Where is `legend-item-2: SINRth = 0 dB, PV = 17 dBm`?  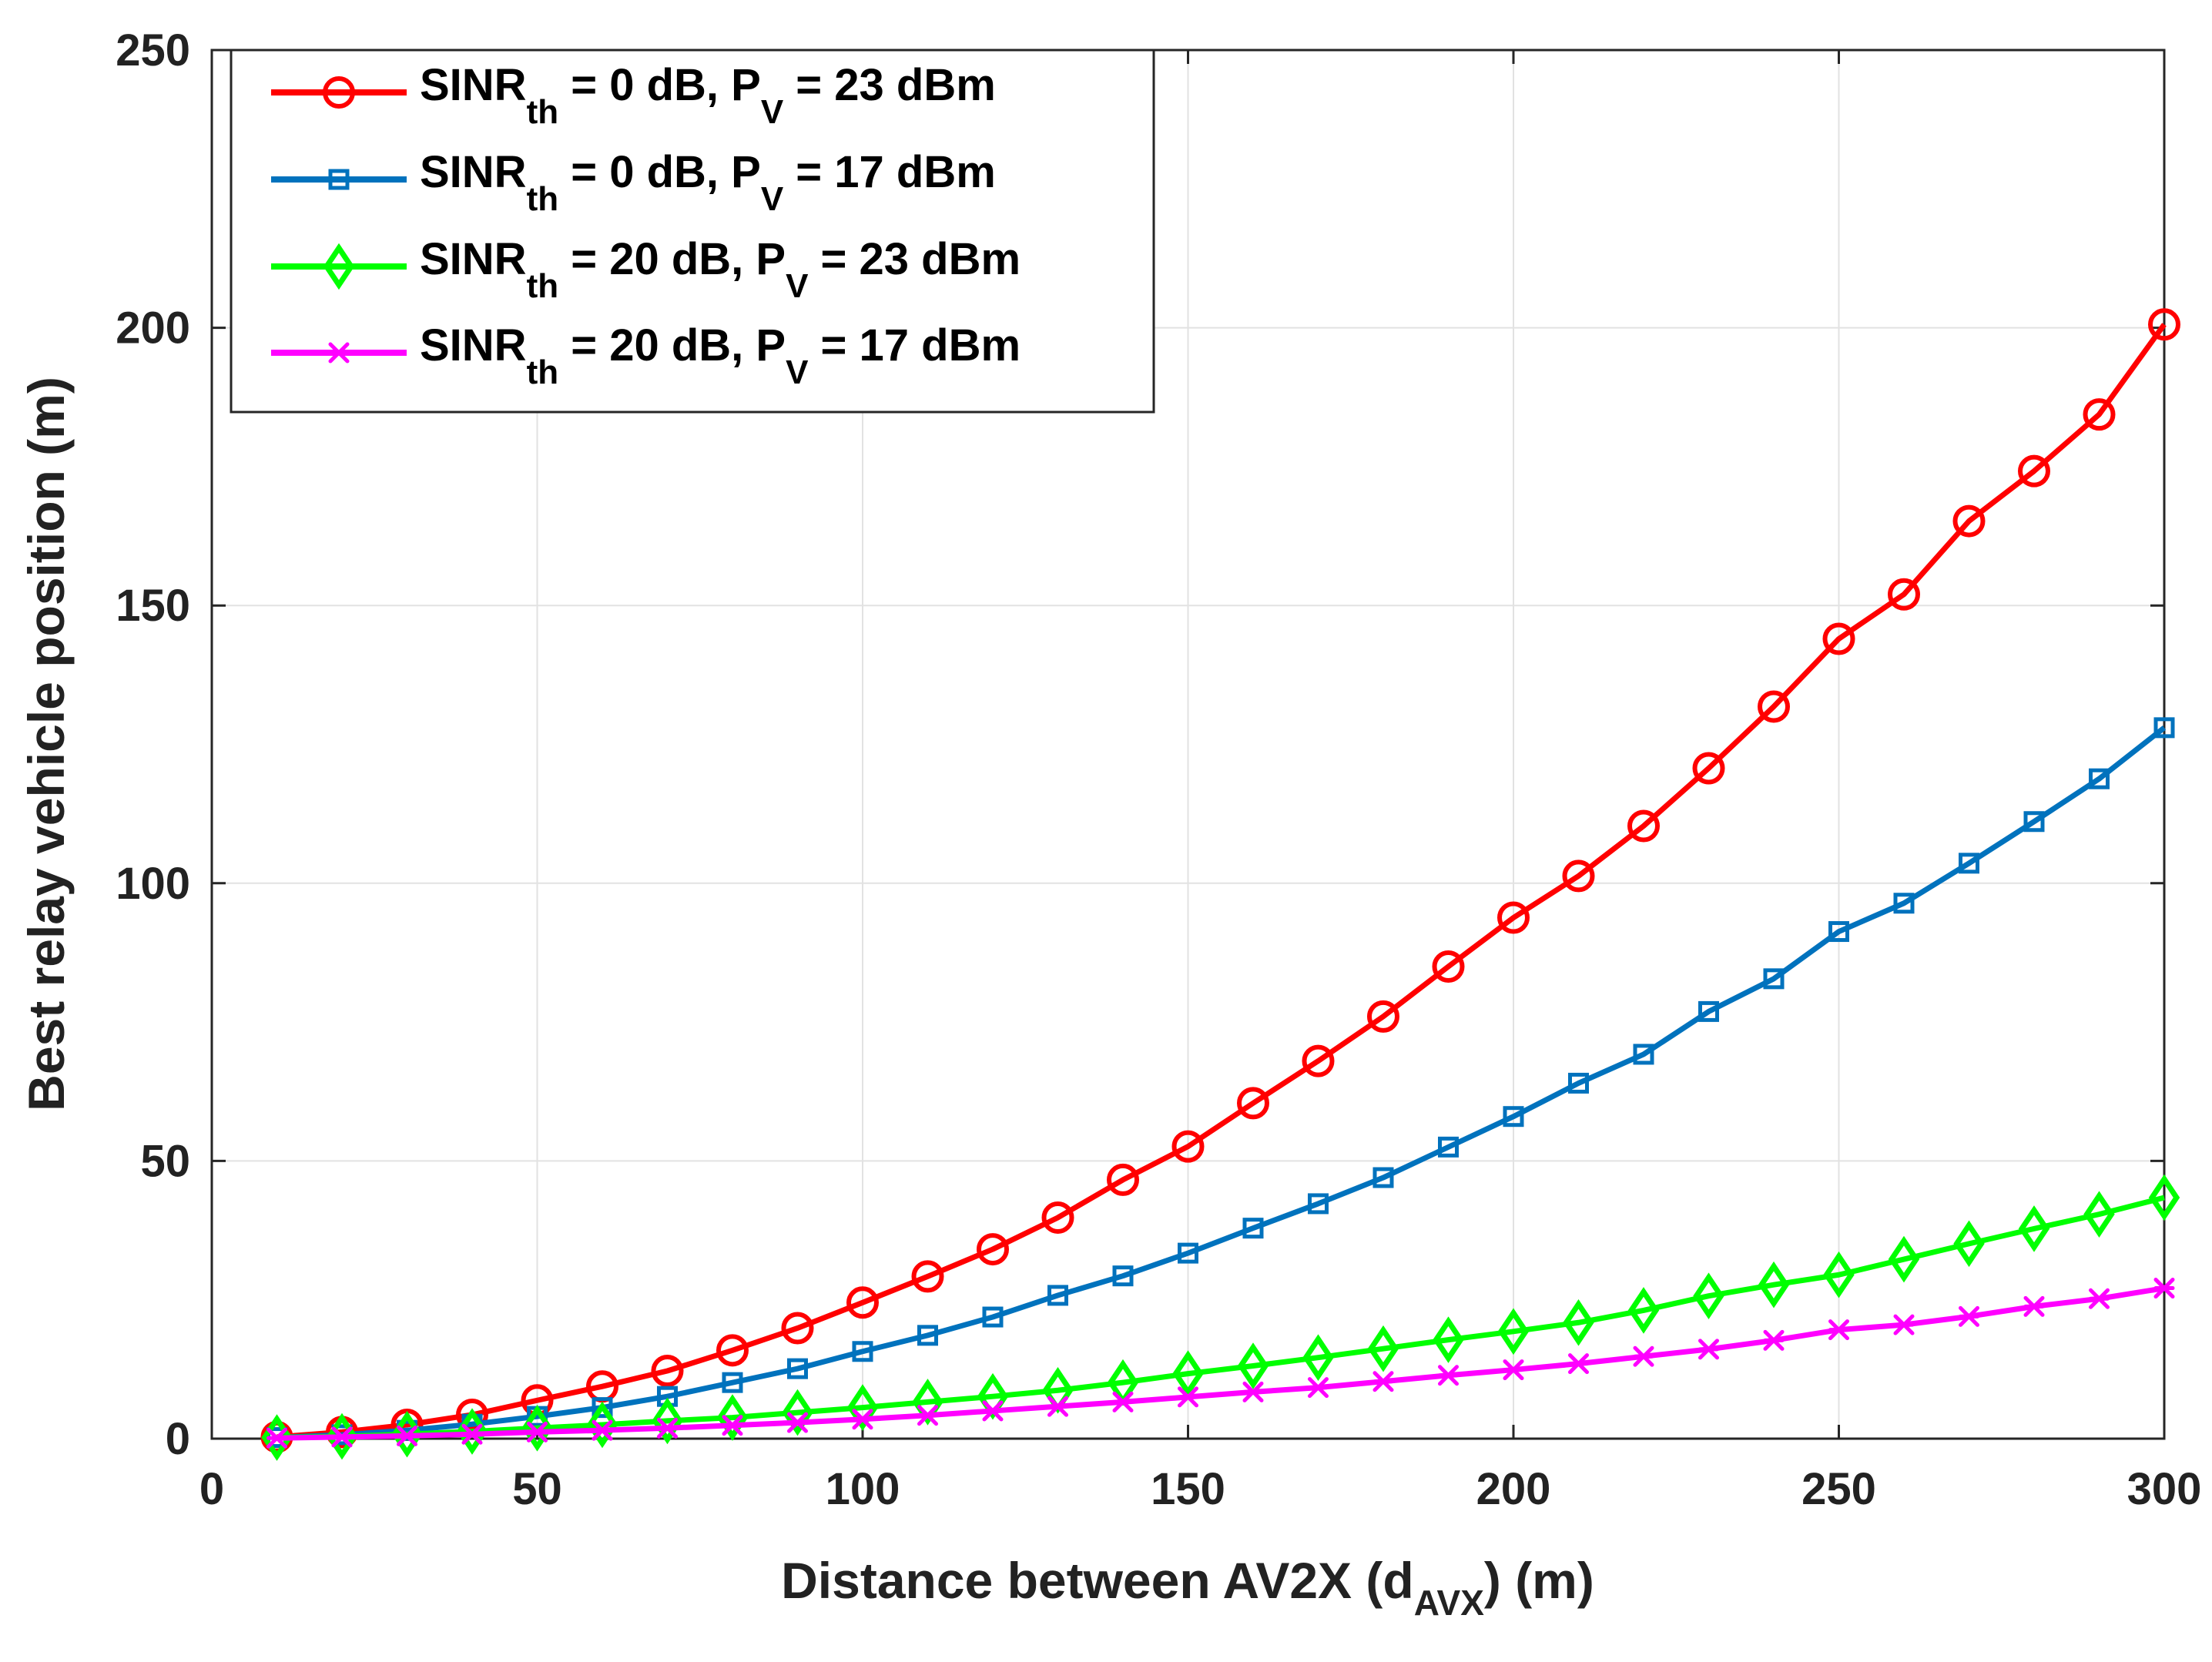
legend-item-2: SINRth = 0 dB, PV = 17 dBm is located at coordinates (633, 182).